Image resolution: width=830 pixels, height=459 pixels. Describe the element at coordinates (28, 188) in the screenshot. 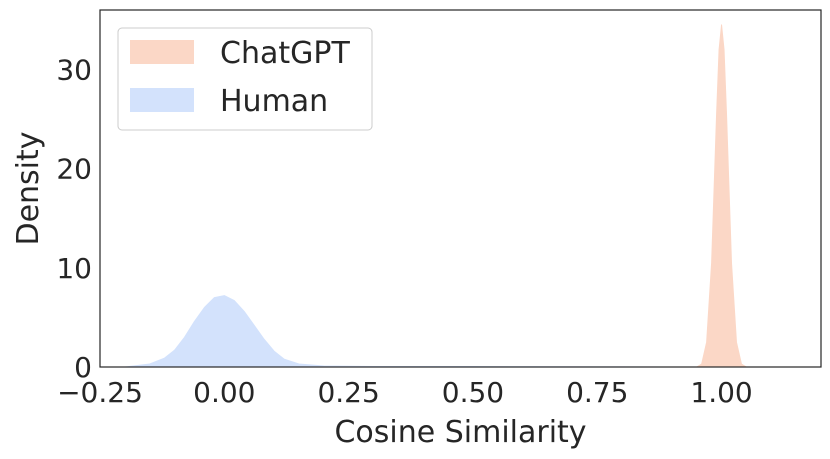

I see `y-axis-label: Density` at that location.